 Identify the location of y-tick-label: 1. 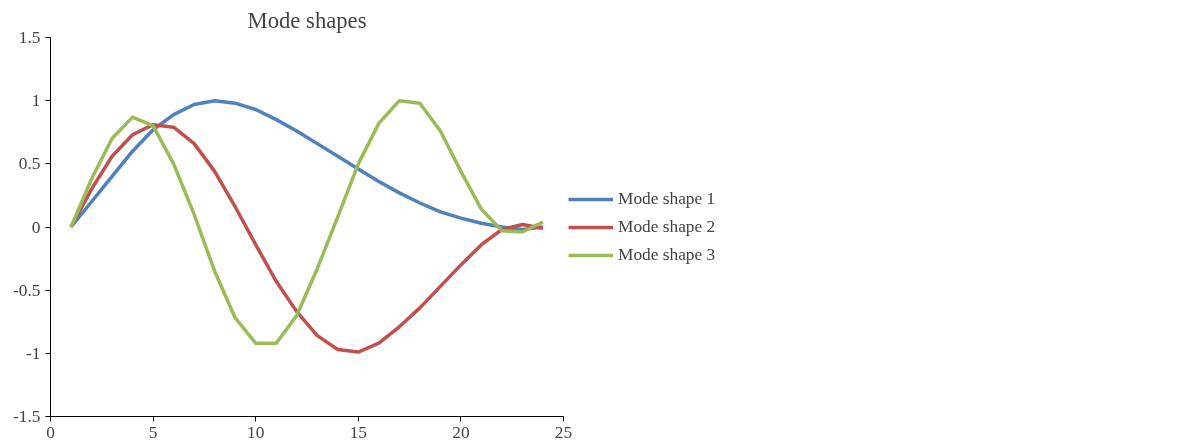
(36, 101).